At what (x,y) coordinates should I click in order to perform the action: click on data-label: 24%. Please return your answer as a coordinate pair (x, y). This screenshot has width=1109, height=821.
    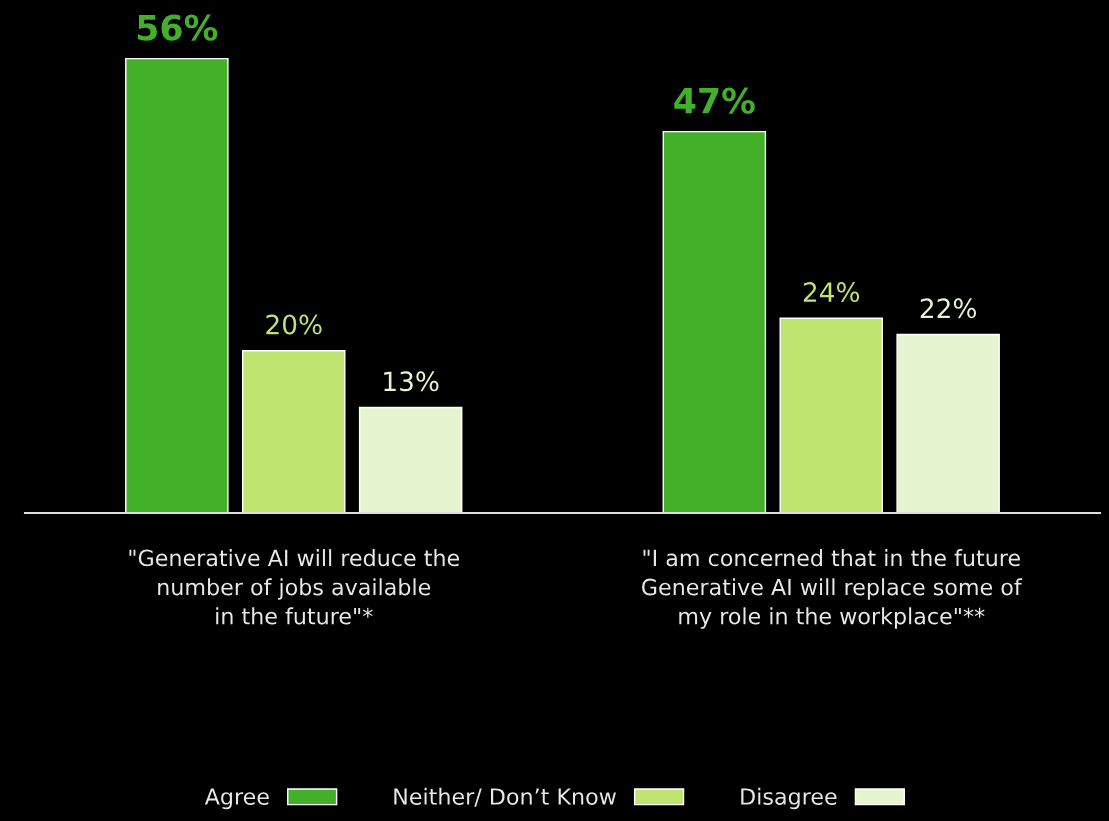
    Looking at the image, I should click on (831, 292).